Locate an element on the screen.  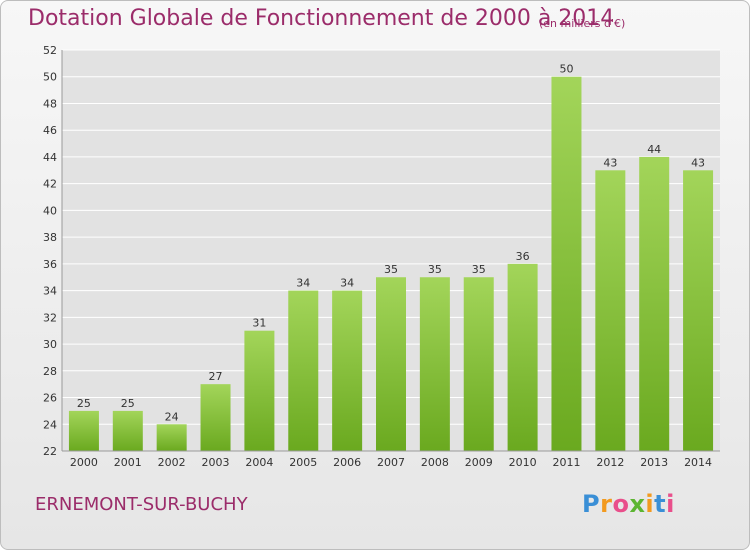
x-tick-label: 2006 is located at coordinates (347, 462).